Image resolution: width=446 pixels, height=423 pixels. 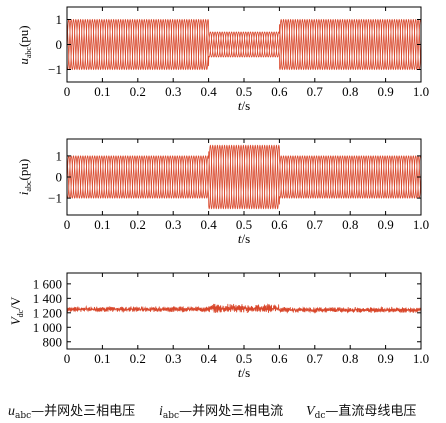 I want to click on caption-dc-symbol: V, so click(x=310, y=411).